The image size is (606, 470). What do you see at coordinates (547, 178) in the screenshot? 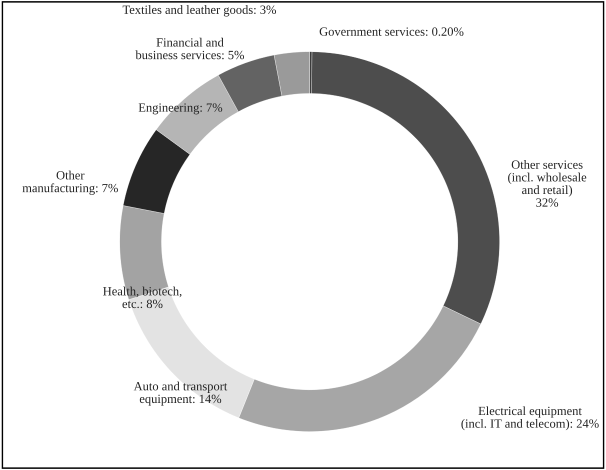
I see `slice-label: Other services (incl. wholesale and retail)` at bounding box center [547, 178].